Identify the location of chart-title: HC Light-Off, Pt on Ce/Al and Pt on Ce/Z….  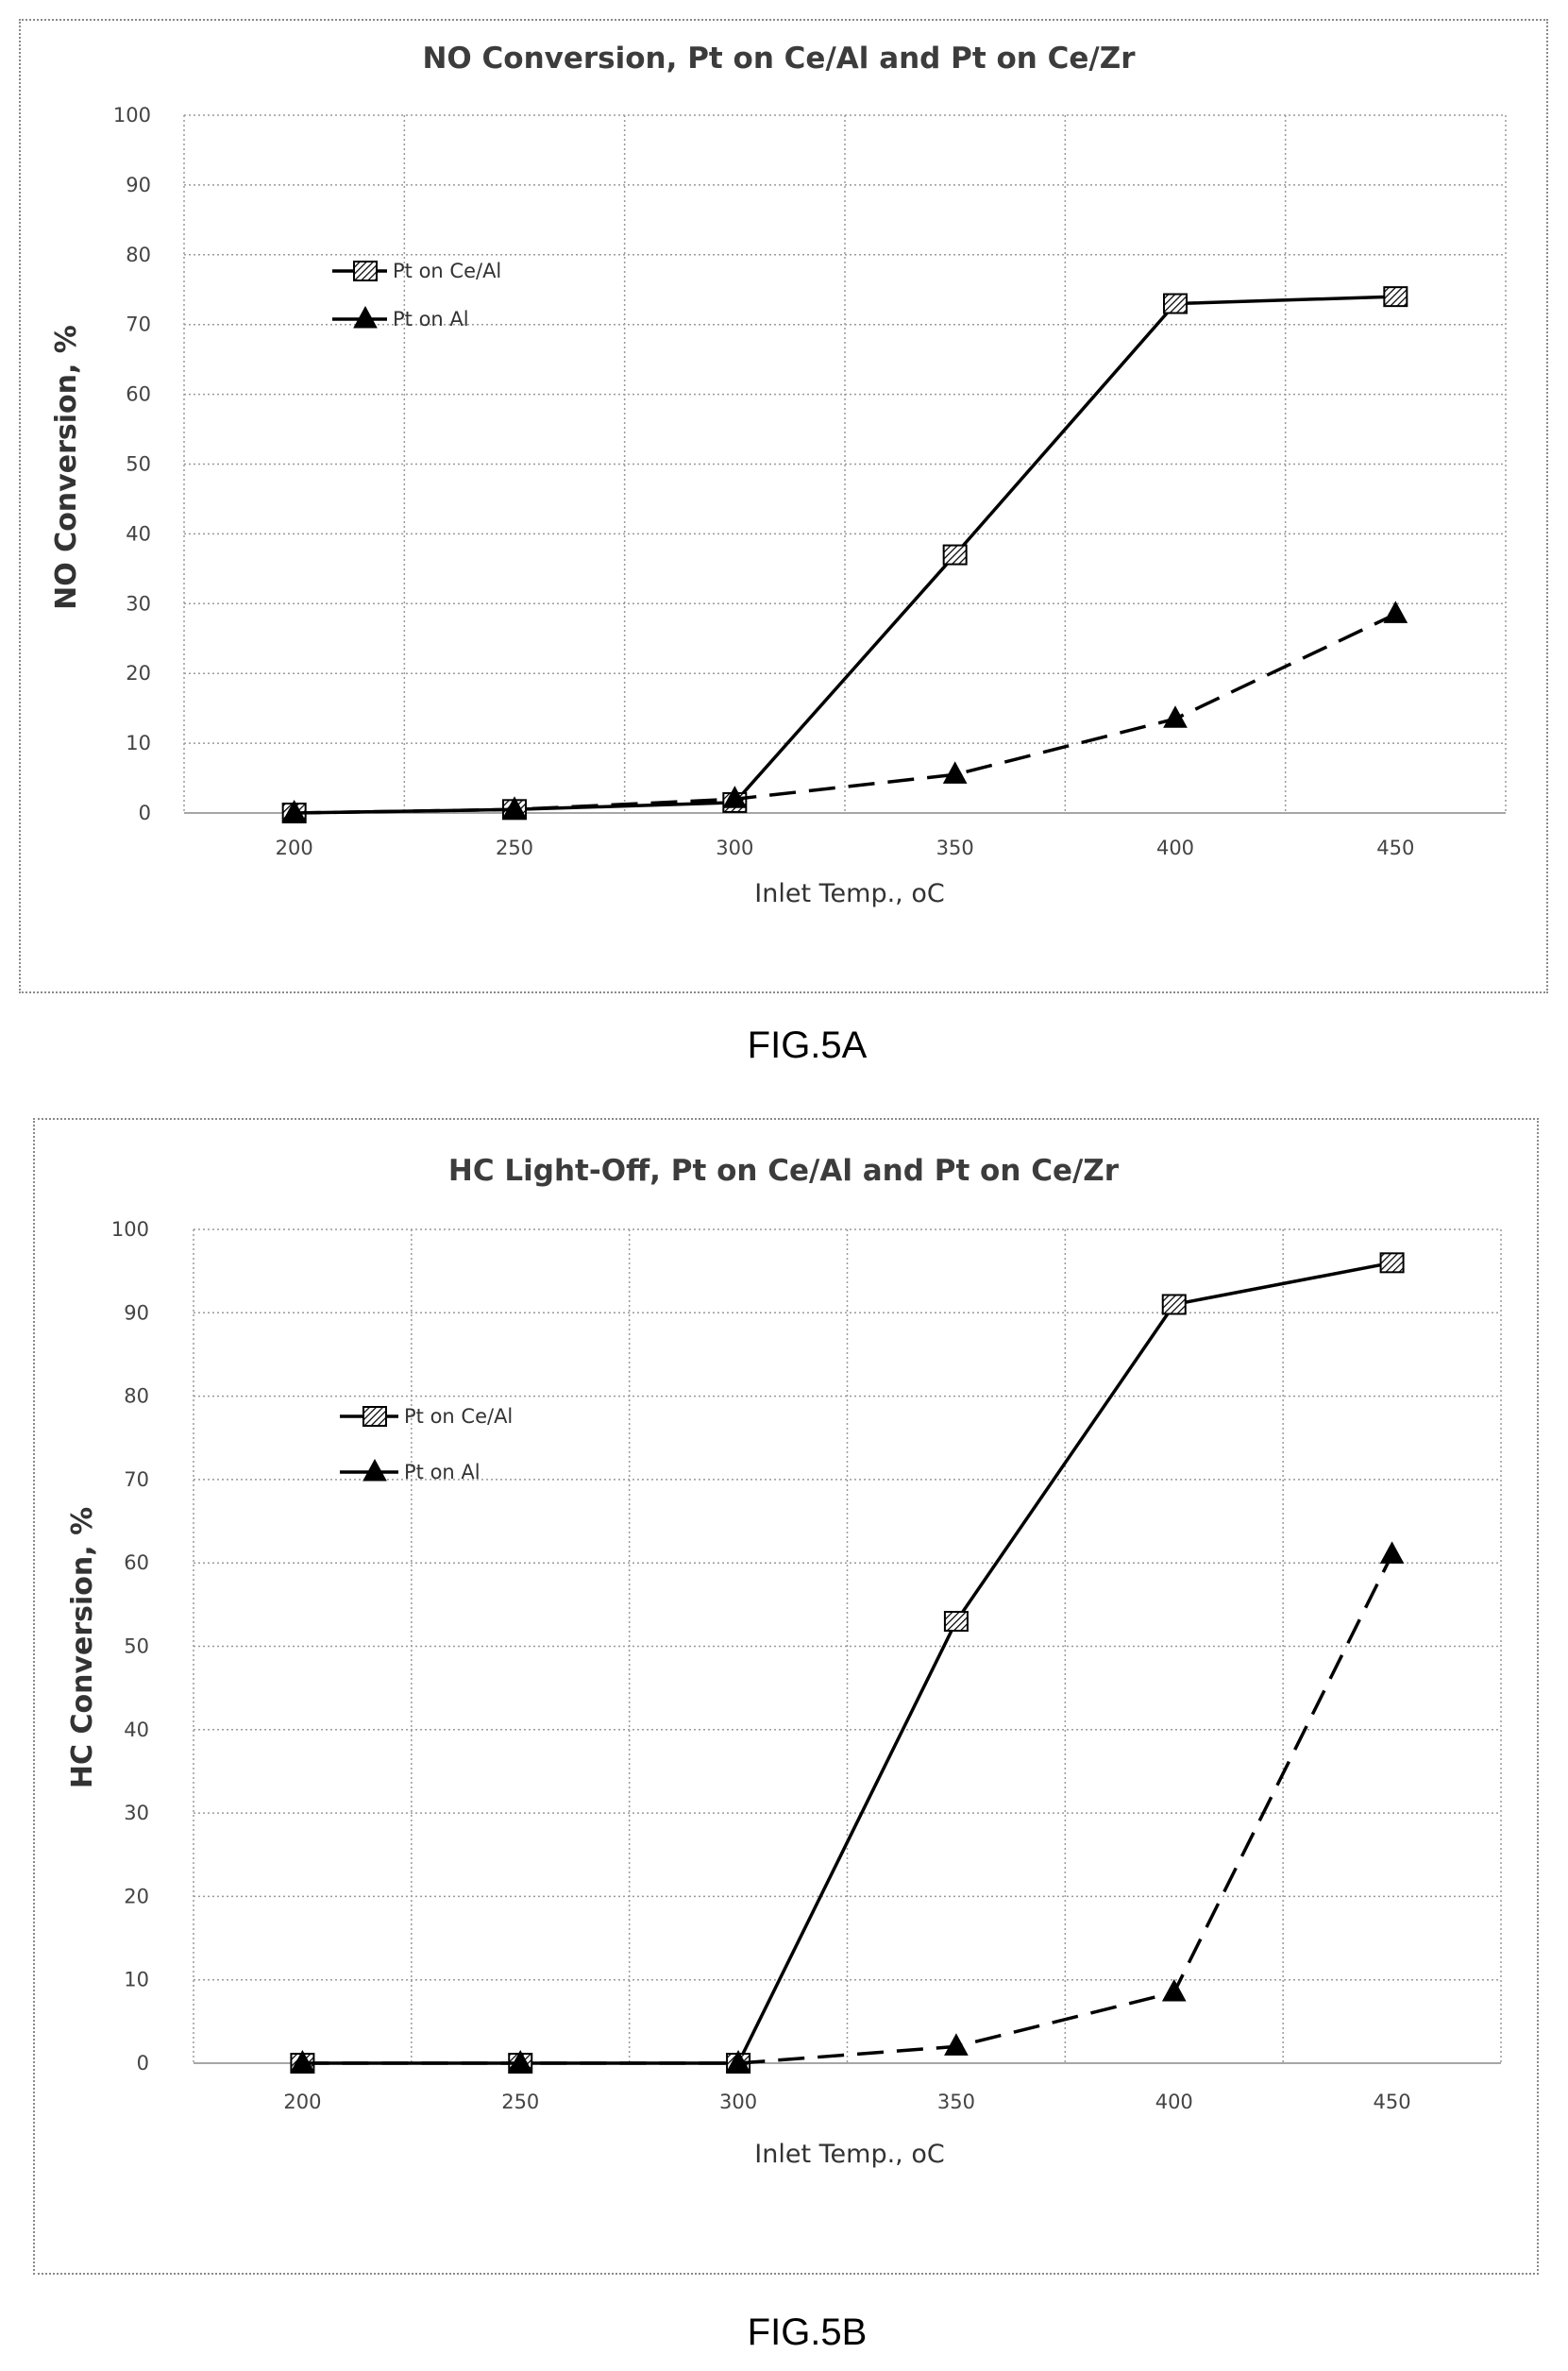
(784, 1171).